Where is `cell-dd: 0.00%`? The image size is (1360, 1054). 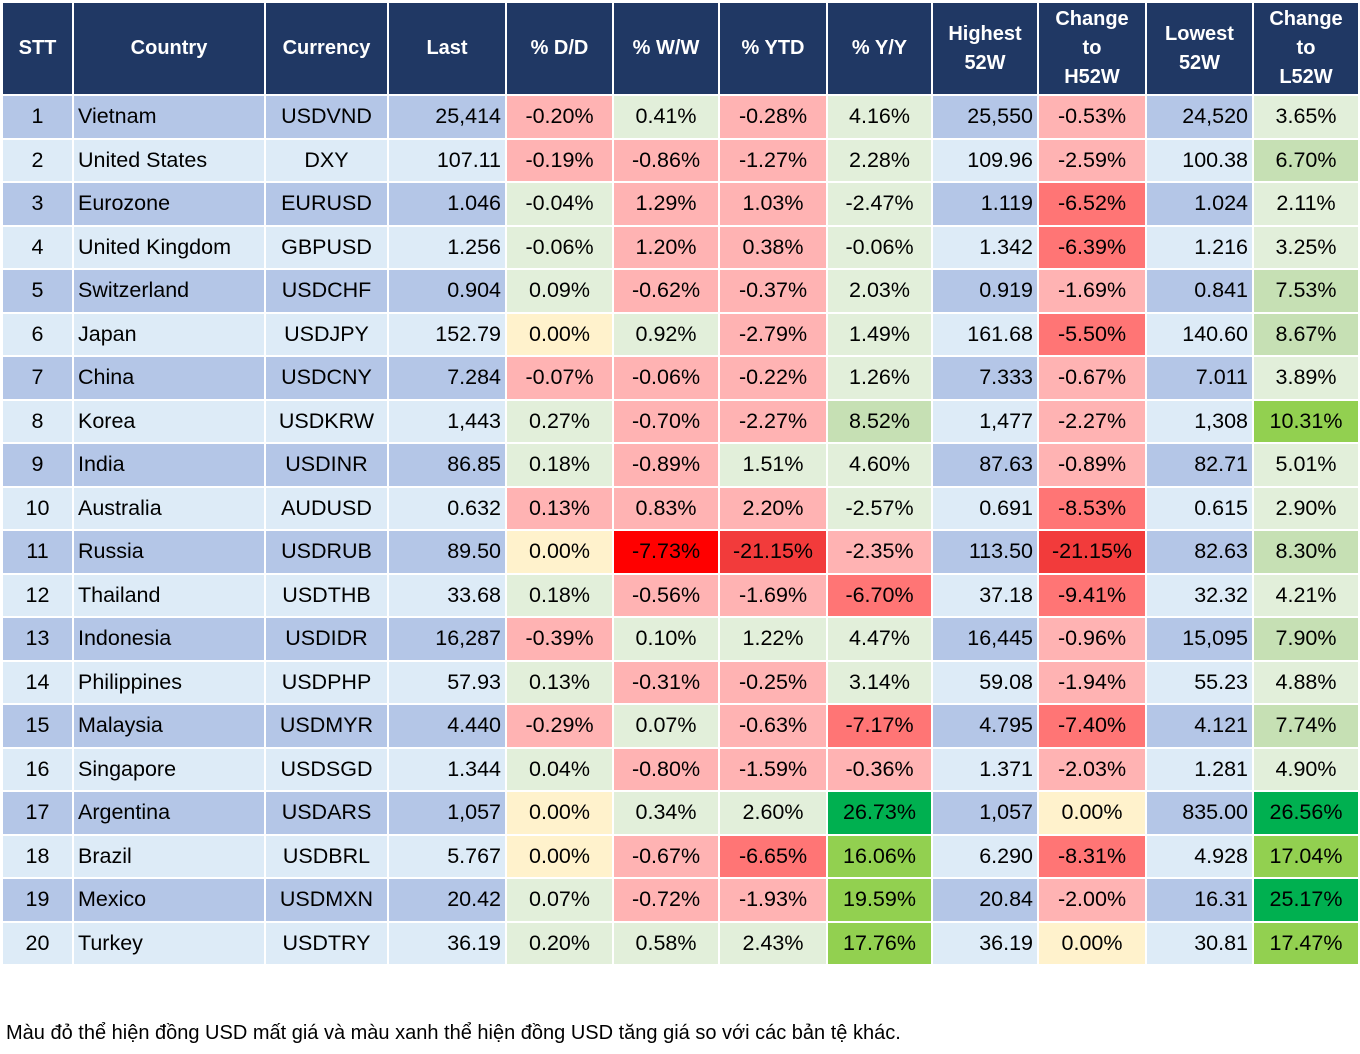 cell-dd: 0.00% is located at coordinates (559, 813).